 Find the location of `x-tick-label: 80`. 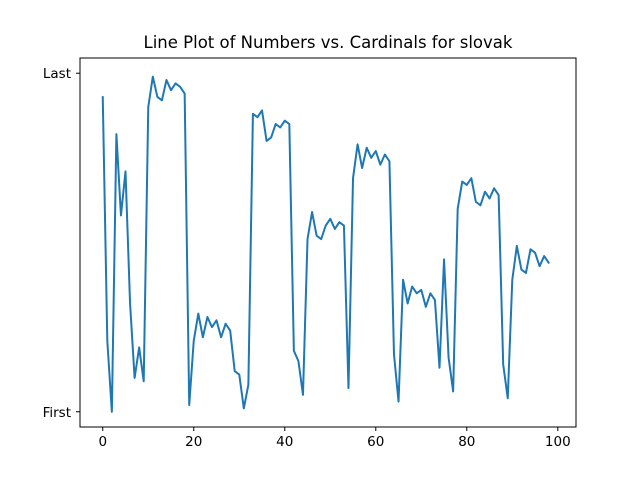

x-tick-label: 80 is located at coordinates (466, 442).